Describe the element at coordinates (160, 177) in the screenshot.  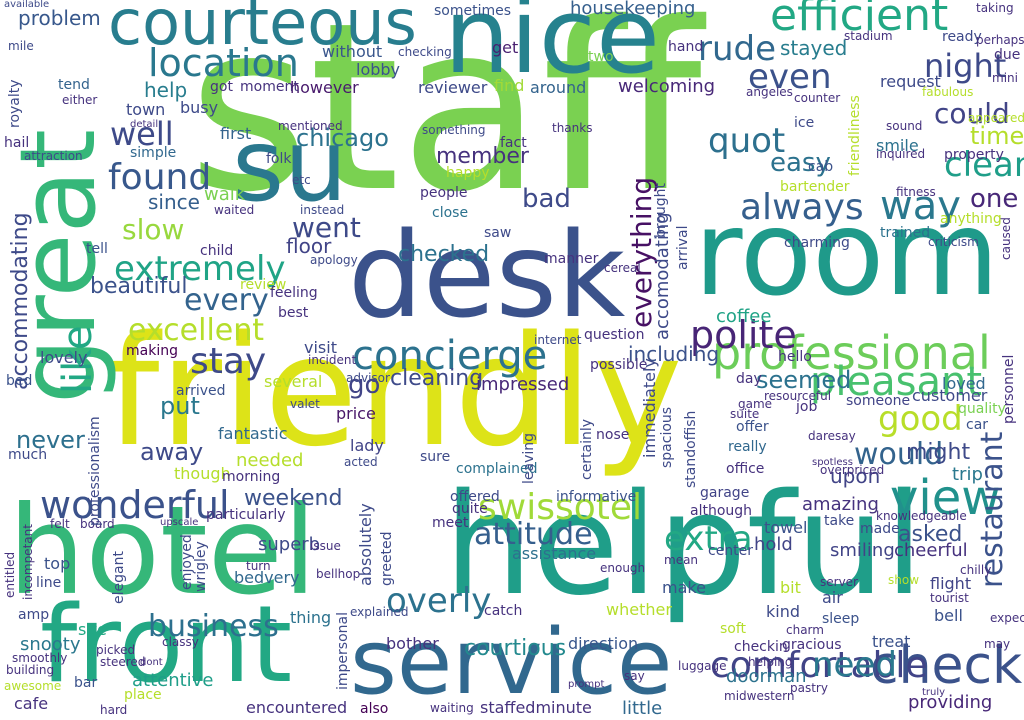
I see `word-found: found` at that location.